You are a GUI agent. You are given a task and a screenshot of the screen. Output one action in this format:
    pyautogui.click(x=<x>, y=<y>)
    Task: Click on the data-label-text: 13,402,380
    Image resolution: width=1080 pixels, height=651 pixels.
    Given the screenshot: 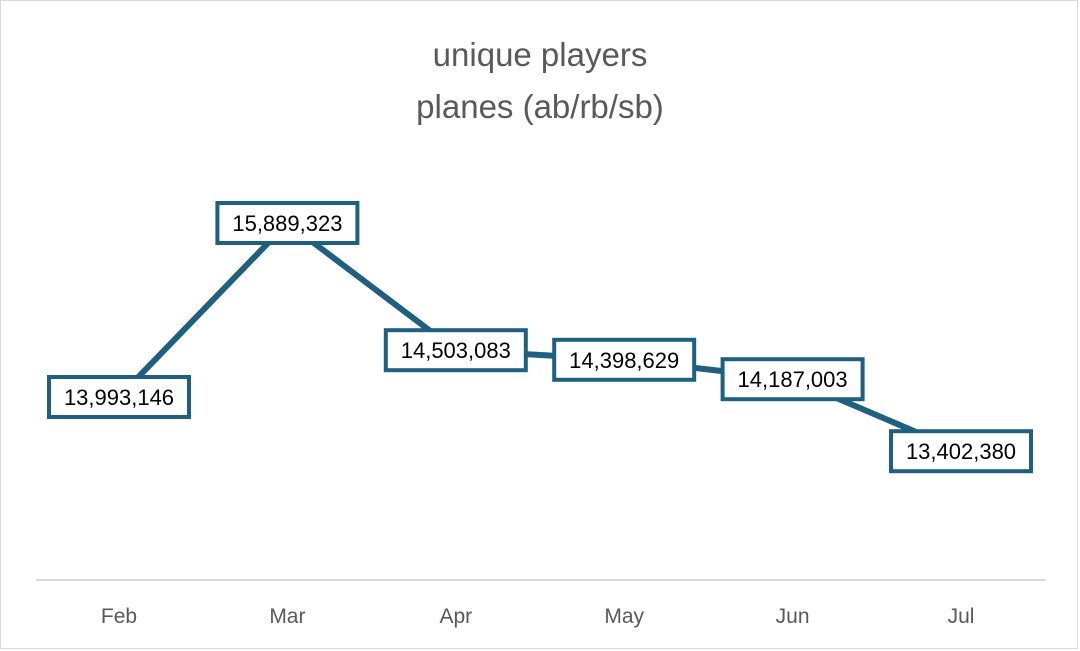 What is the action you would take?
    pyautogui.click(x=961, y=451)
    